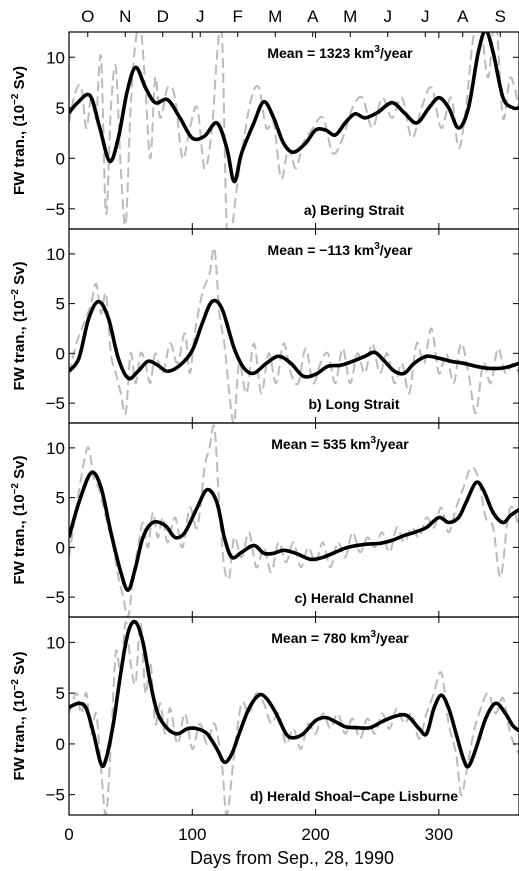 This screenshot has width=519, height=871. What do you see at coordinates (163, 16) in the screenshot?
I see `month-label: D` at bounding box center [163, 16].